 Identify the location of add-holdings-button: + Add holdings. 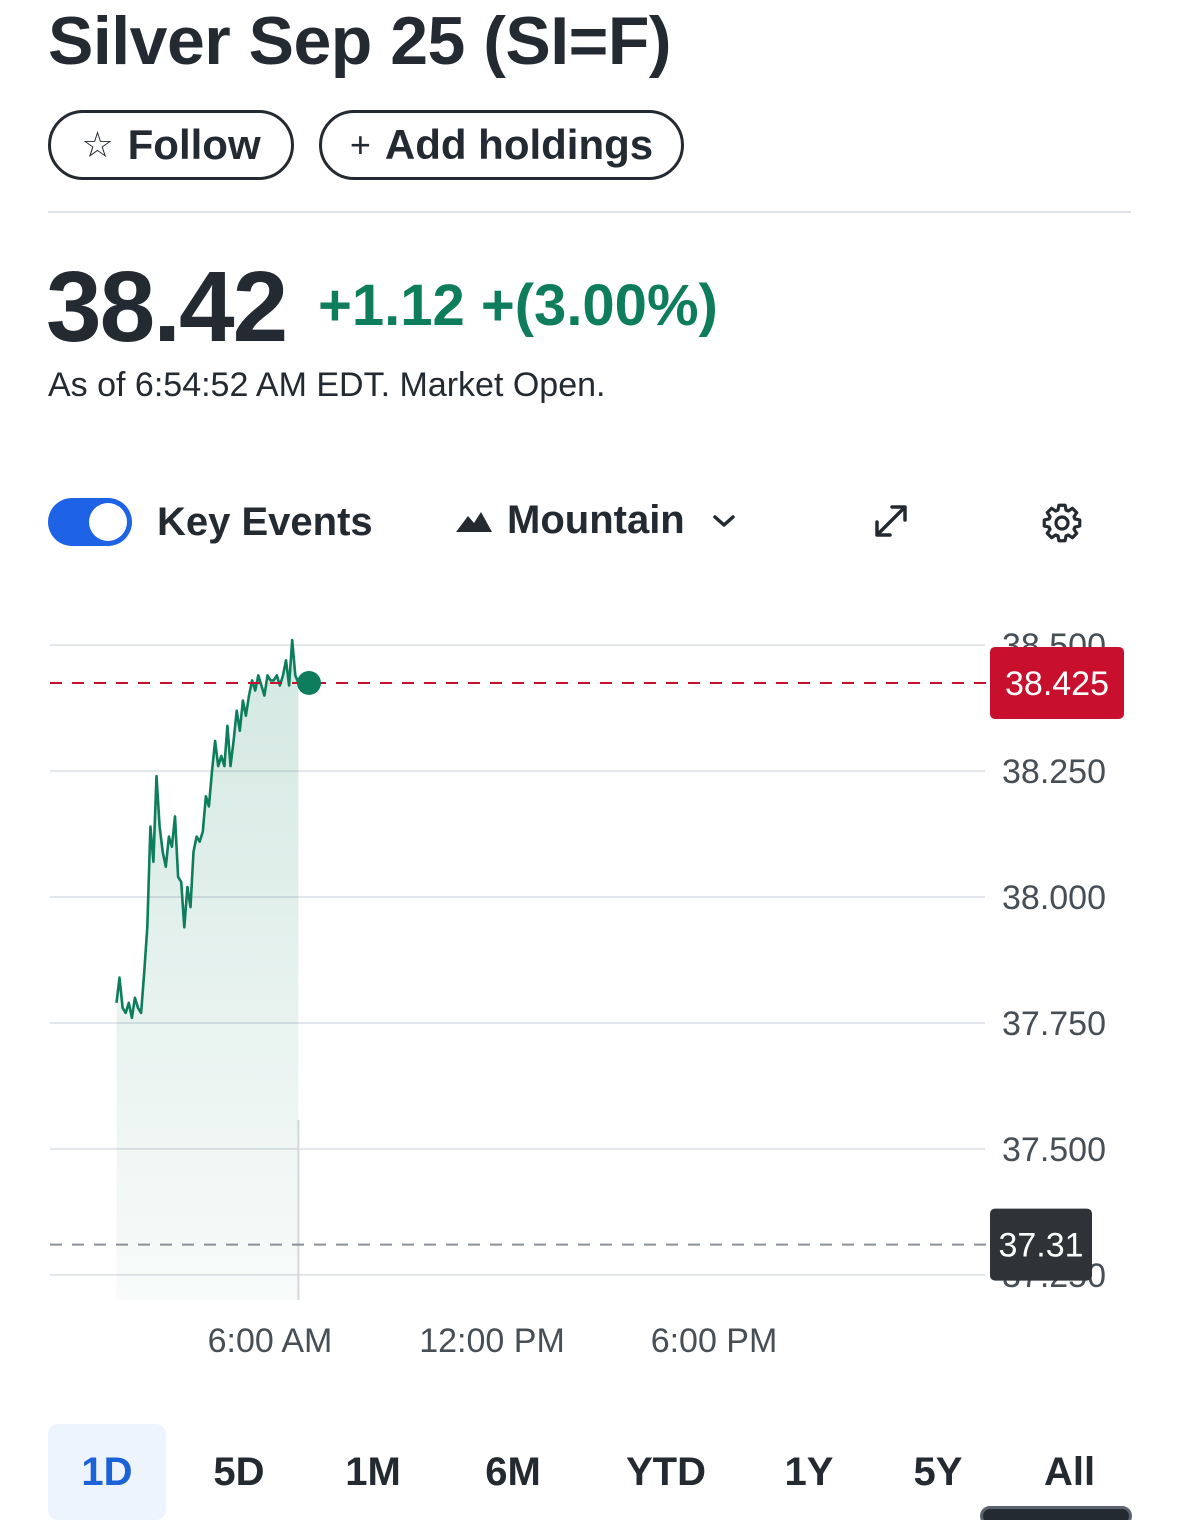
(501, 145).